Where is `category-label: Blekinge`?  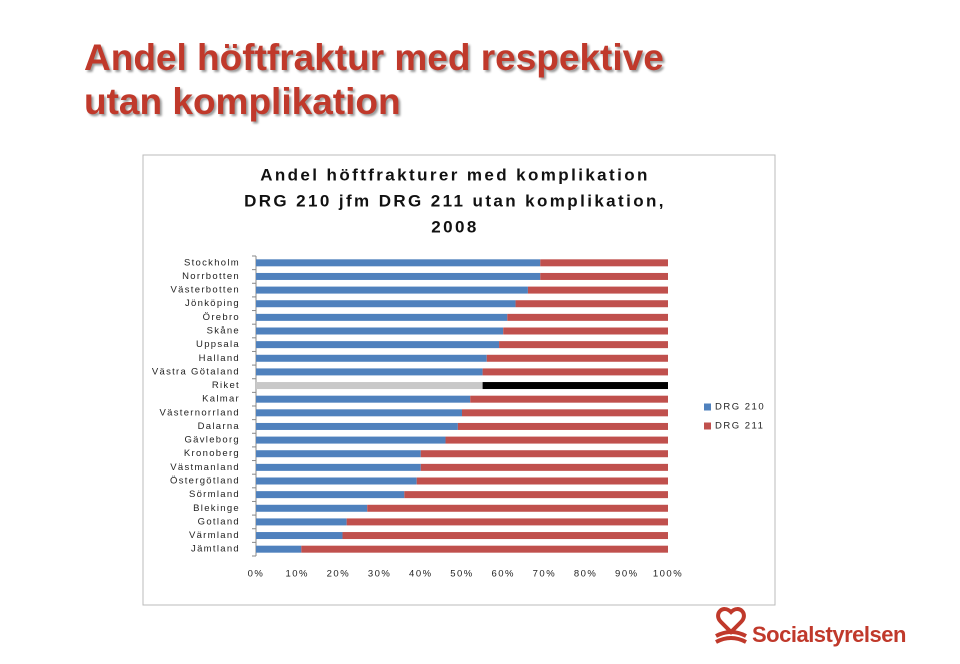
category-label: Blekinge is located at coordinates (216, 508).